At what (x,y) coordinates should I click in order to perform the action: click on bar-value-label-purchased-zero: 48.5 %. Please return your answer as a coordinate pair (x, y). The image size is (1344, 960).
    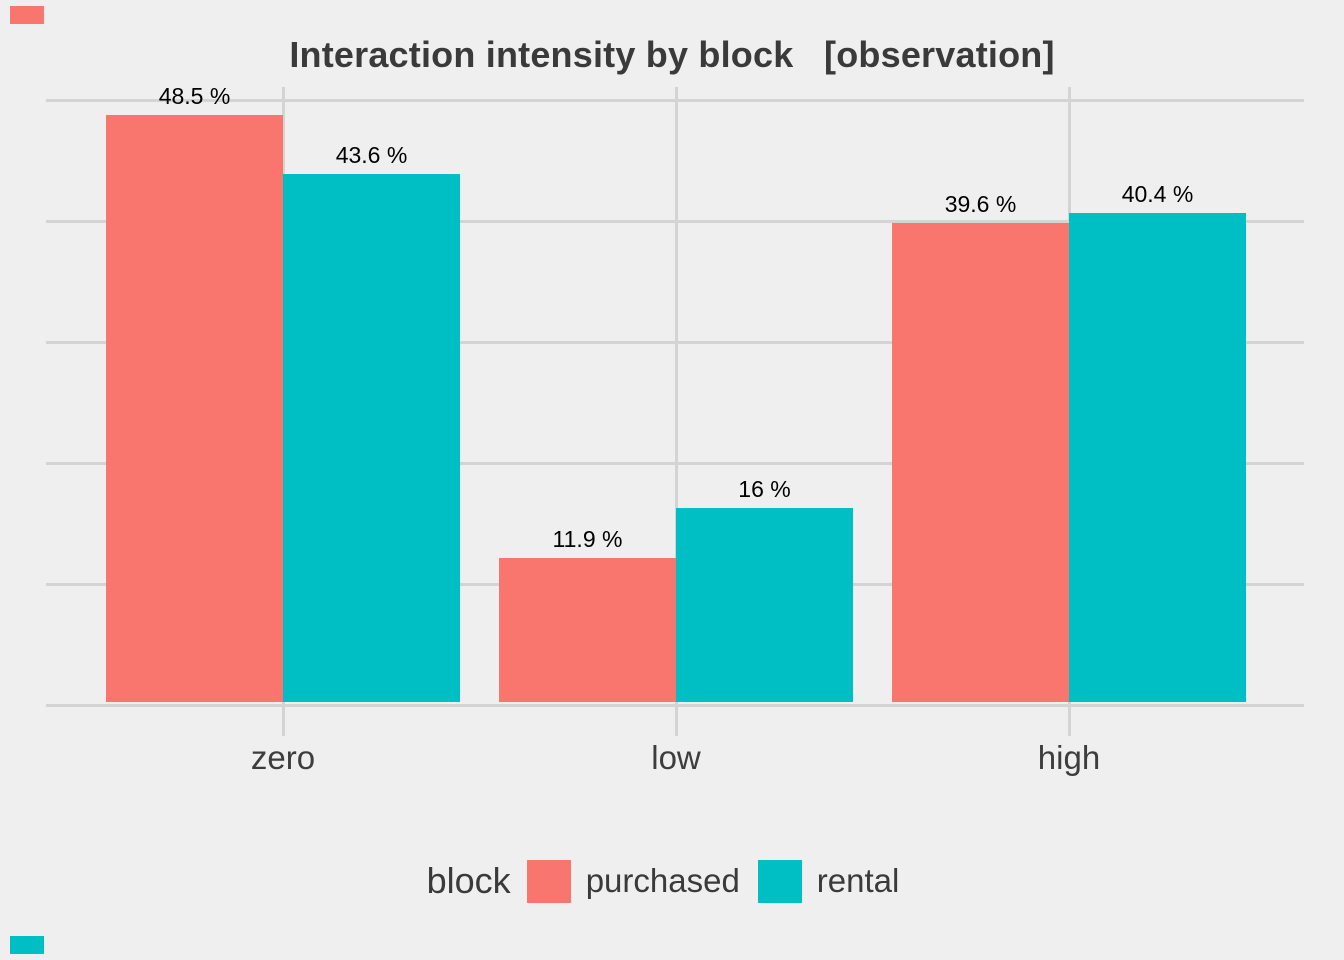
    Looking at the image, I should click on (194, 96).